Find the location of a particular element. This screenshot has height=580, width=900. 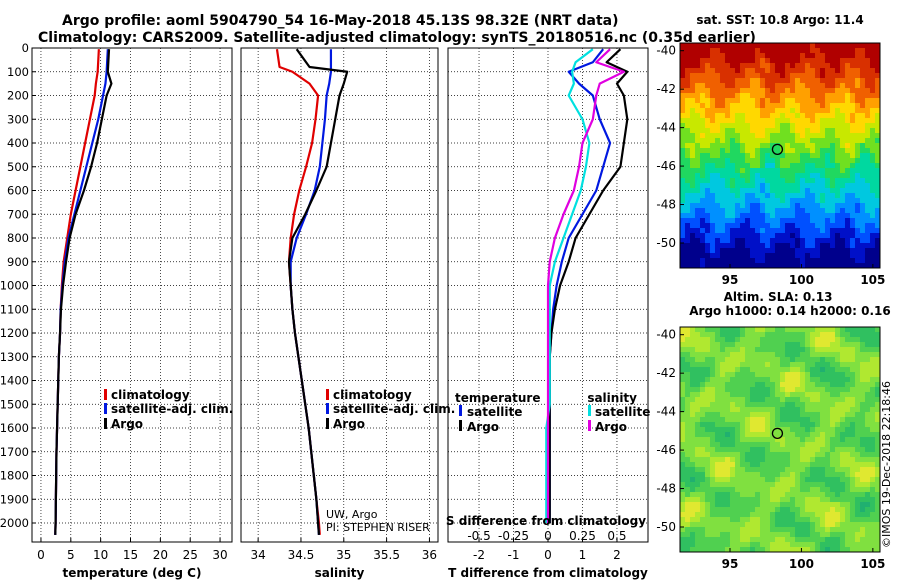

x-tick-label: 36 is located at coordinates (429, 555).